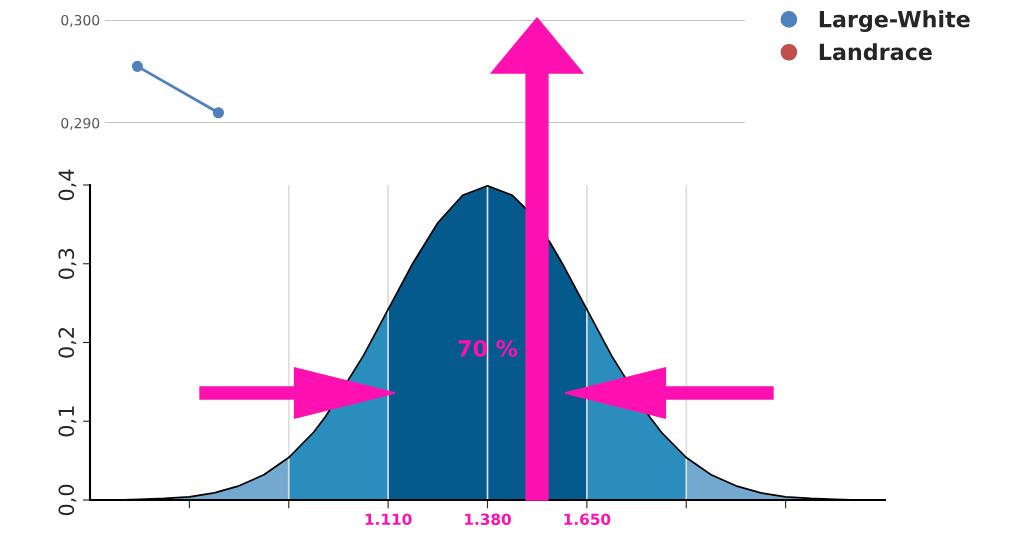 Image resolution: width=1013 pixels, height=555 pixels. What do you see at coordinates (894, 21) in the screenshot?
I see `legend-label: Large-White` at bounding box center [894, 21].